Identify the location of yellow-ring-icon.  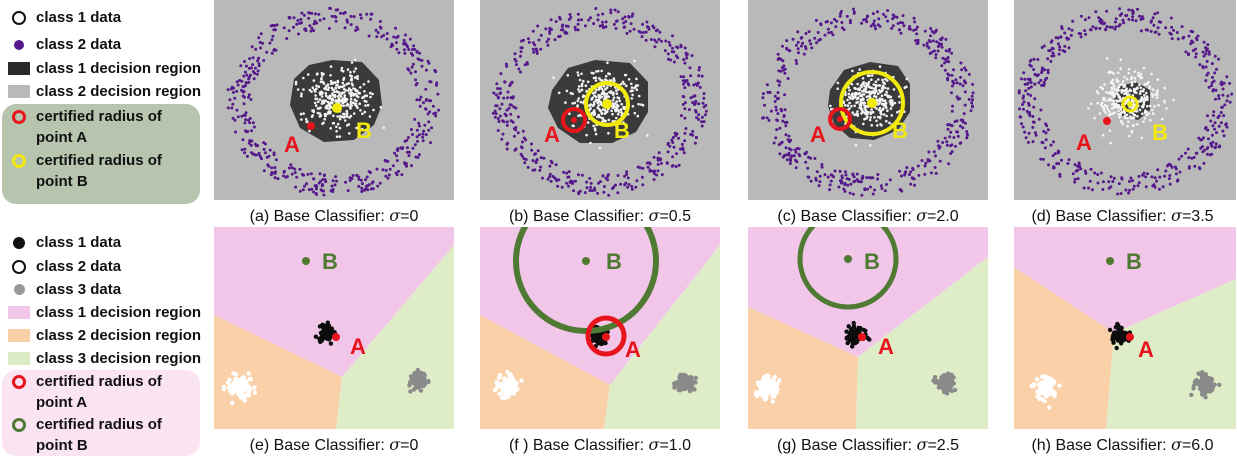
(19, 161).